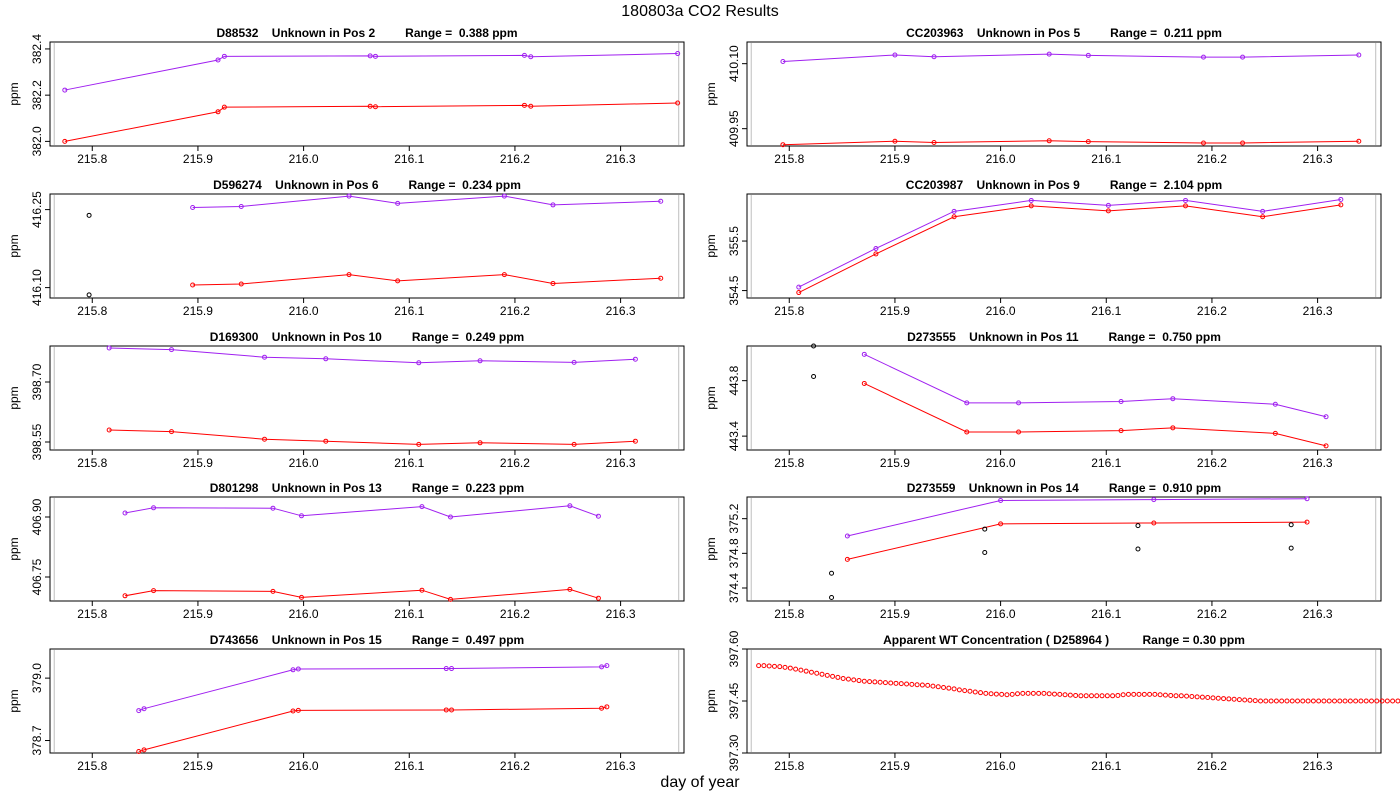  What do you see at coordinates (37, 516) in the screenshot?
I see `y-tick-label: 406.90` at bounding box center [37, 516].